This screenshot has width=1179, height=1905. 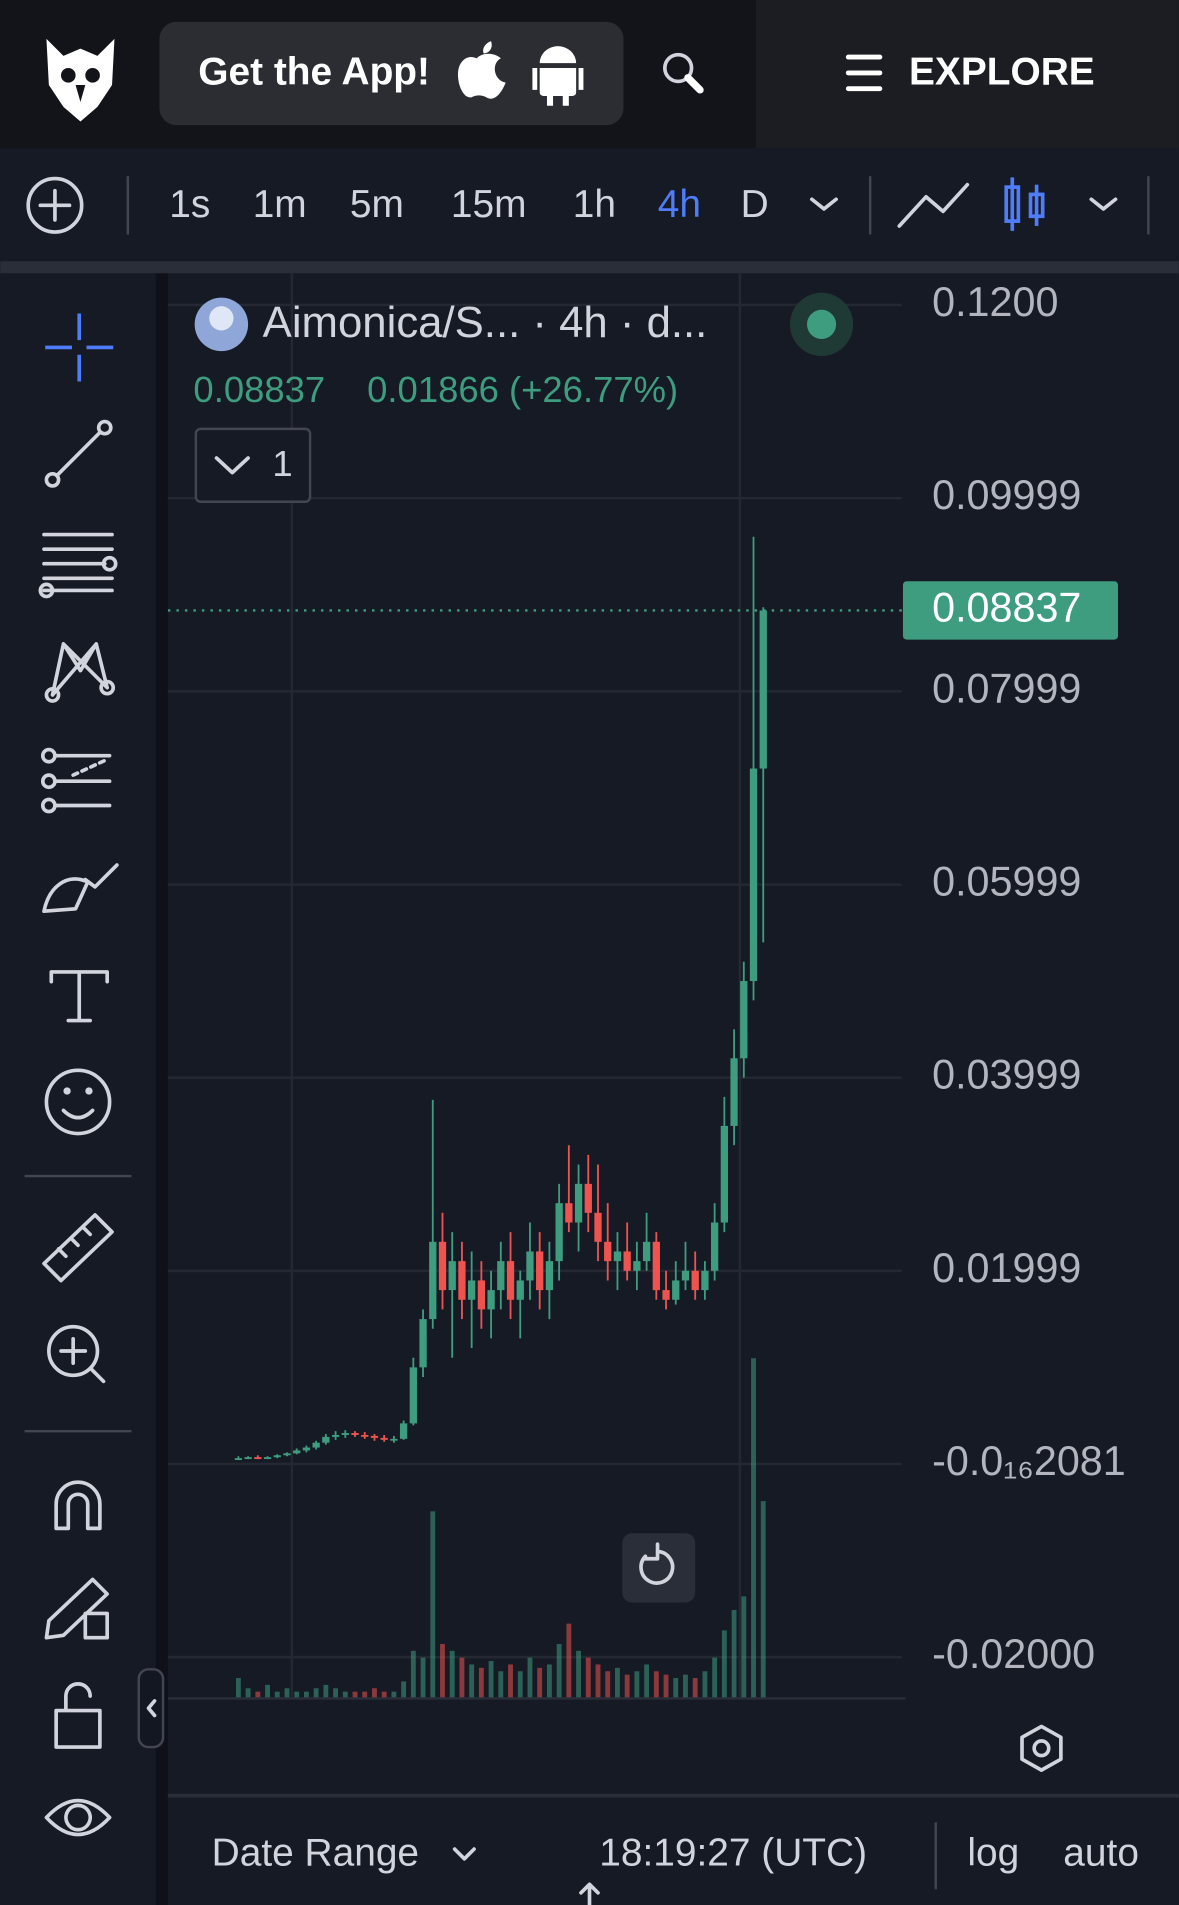 I want to click on settings-button, so click(x=1041, y=1748).